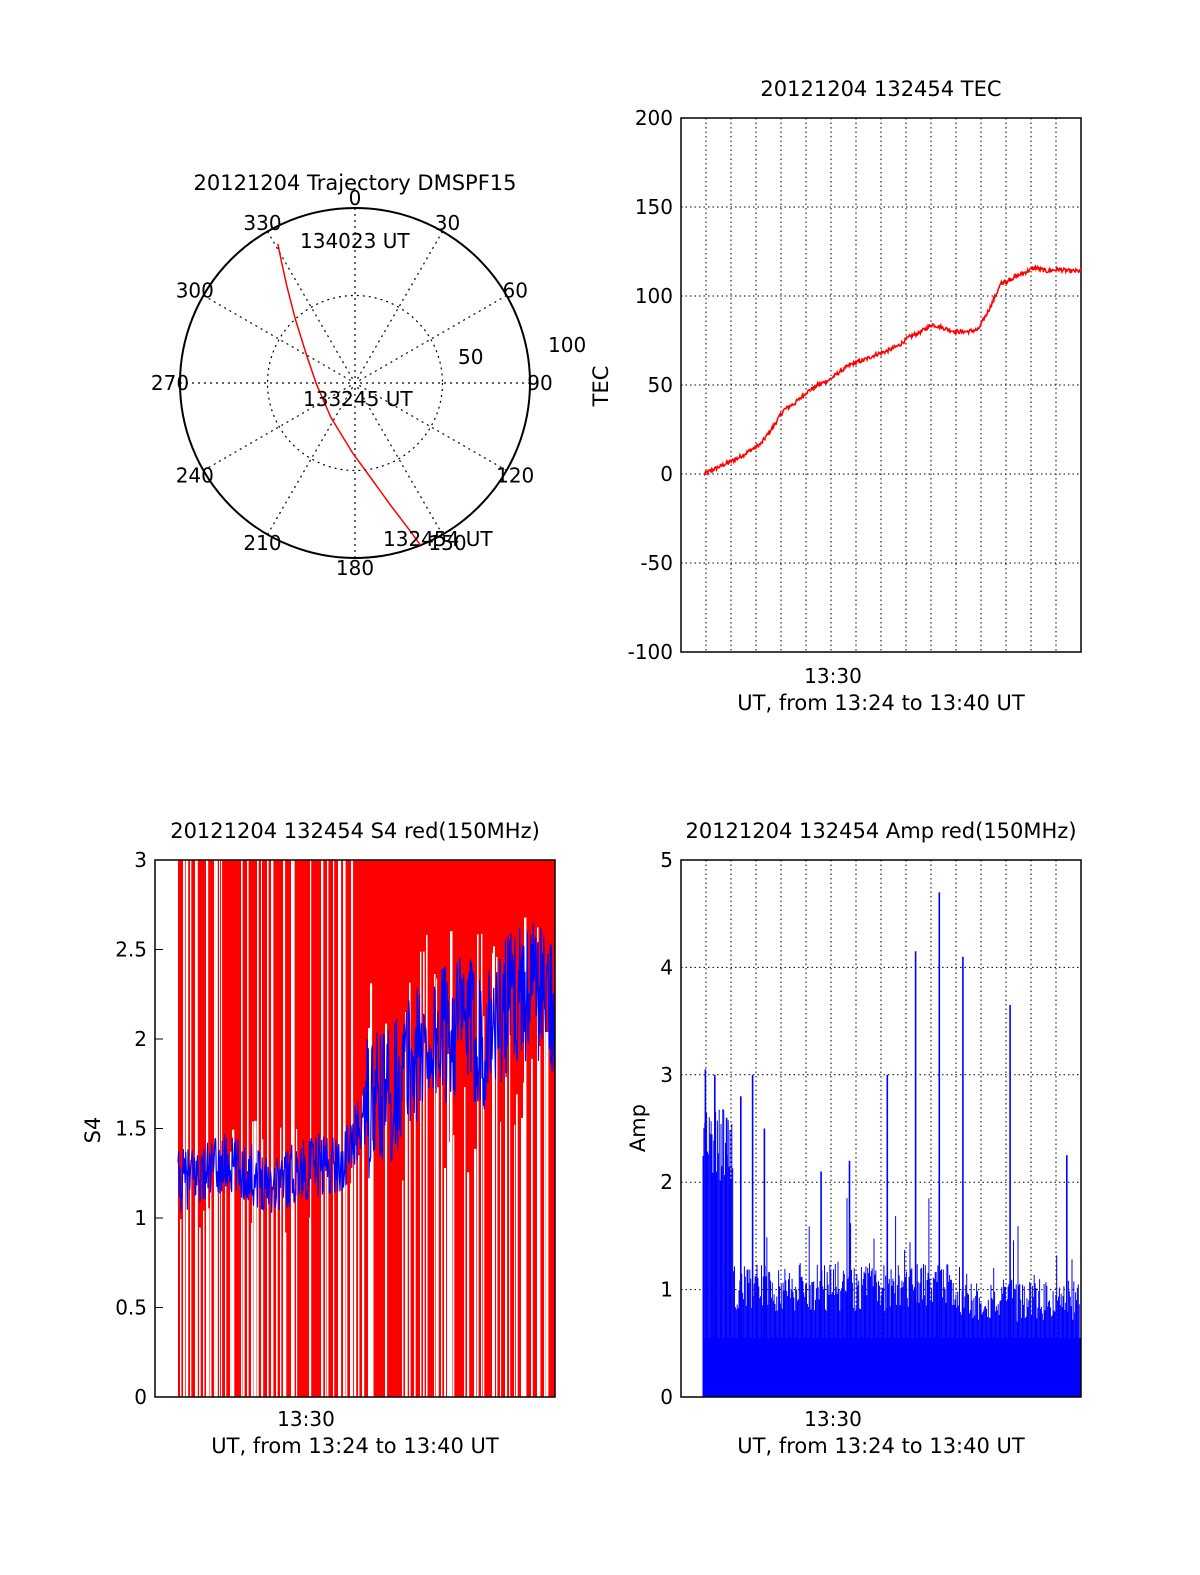 Image resolution: width=1200 pixels, height=1575 pixels. I want to click on s4-red-fill, so click(366, 1128).